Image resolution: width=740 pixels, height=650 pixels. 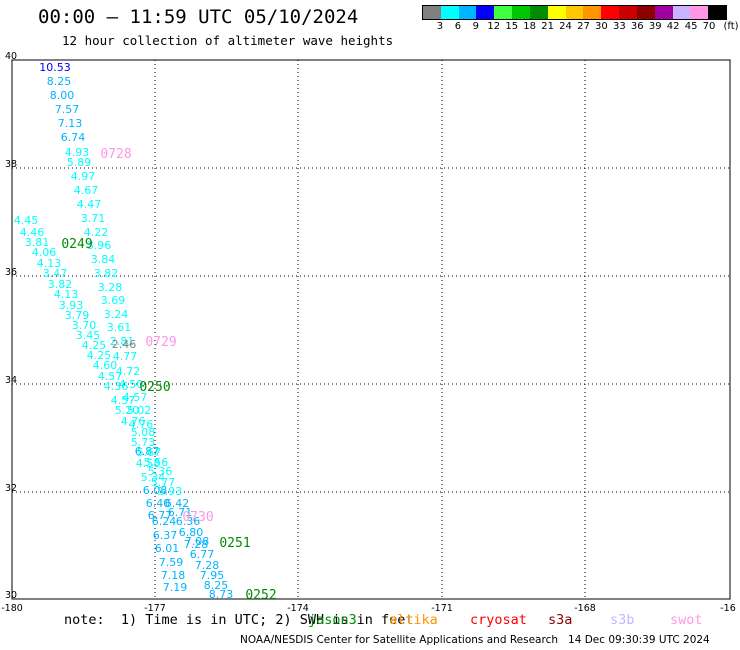 I want to click on wave-height-value: 7.95, so click(x=212, y=575).